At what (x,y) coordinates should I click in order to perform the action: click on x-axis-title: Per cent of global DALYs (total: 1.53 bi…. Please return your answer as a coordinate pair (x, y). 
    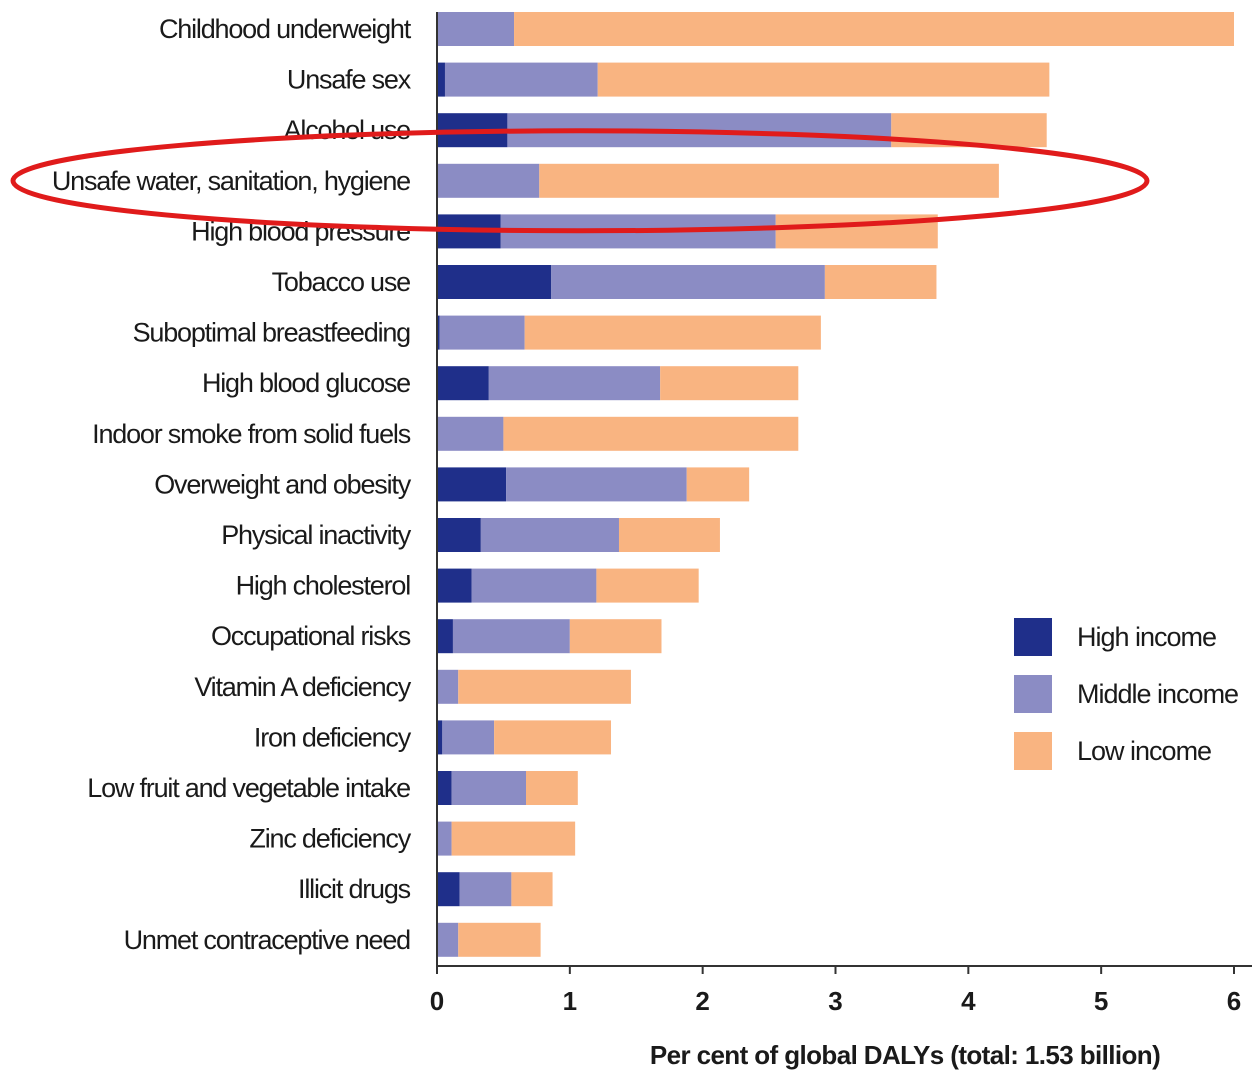
    Looking at the image, I should click on (905, 1055).